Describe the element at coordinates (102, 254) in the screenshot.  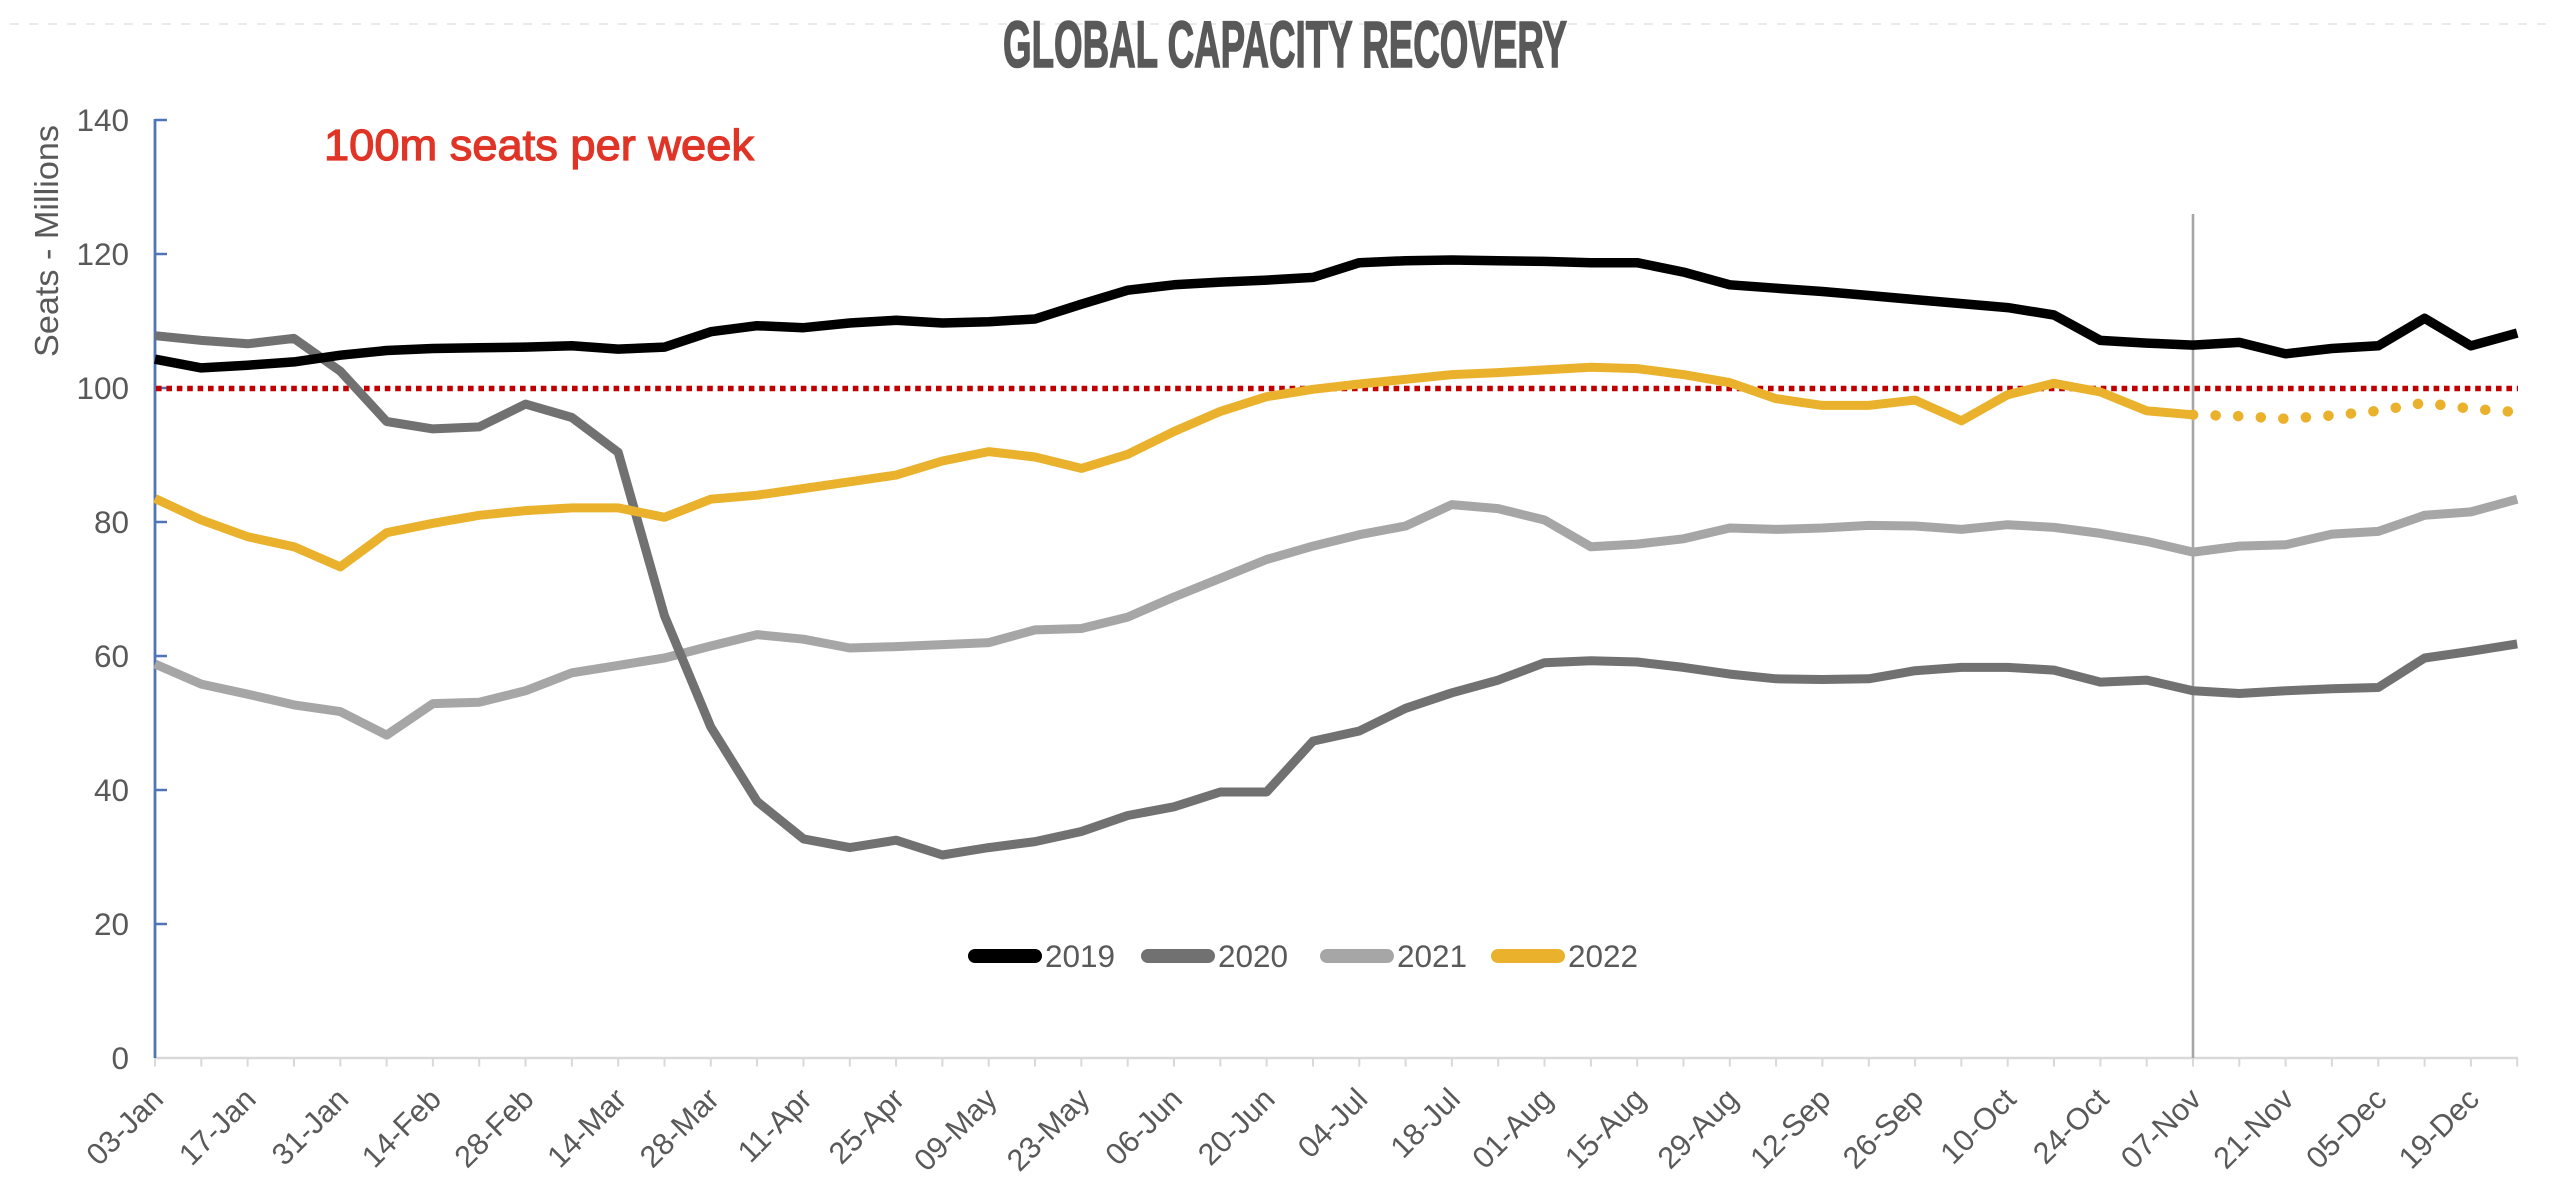
I see `svg-text: 120` at that location.